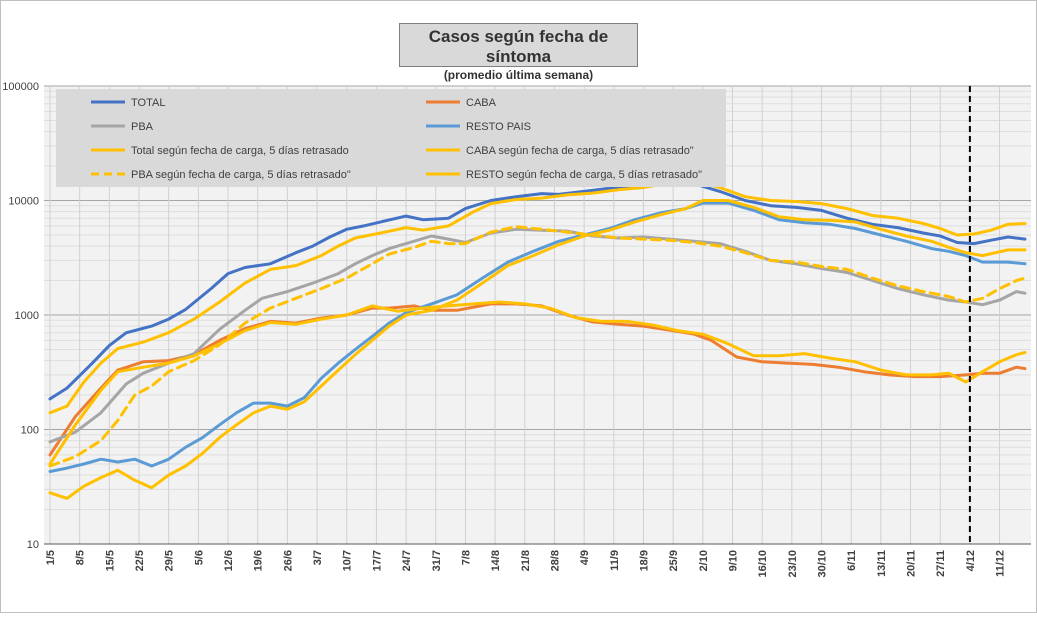  What do you see at coordinates (27, 316) in the screenshot?
I see `y-tick-label: 1000` at bounding box center [27, 316].